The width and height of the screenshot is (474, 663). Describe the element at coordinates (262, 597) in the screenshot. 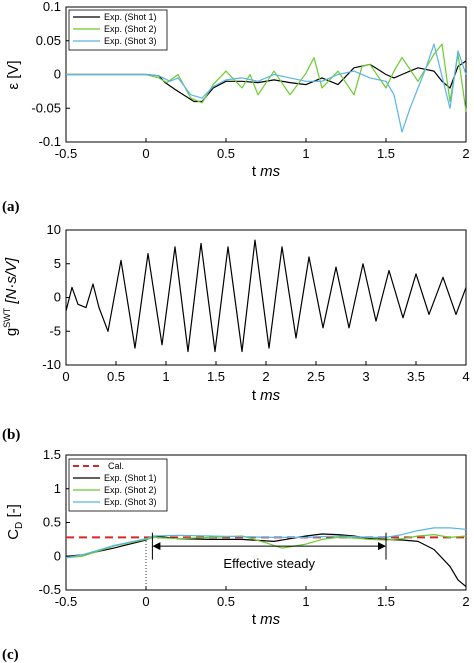

I see `panel-c-x-ticks: -0.5 0 0.5 1 1.5 2` at that location.